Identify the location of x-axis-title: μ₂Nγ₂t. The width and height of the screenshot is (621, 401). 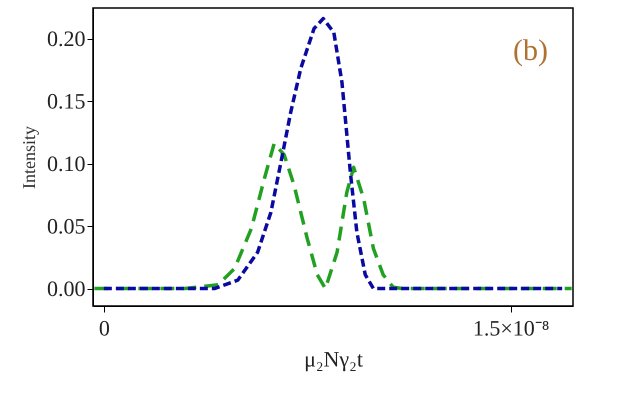
(333, 359).